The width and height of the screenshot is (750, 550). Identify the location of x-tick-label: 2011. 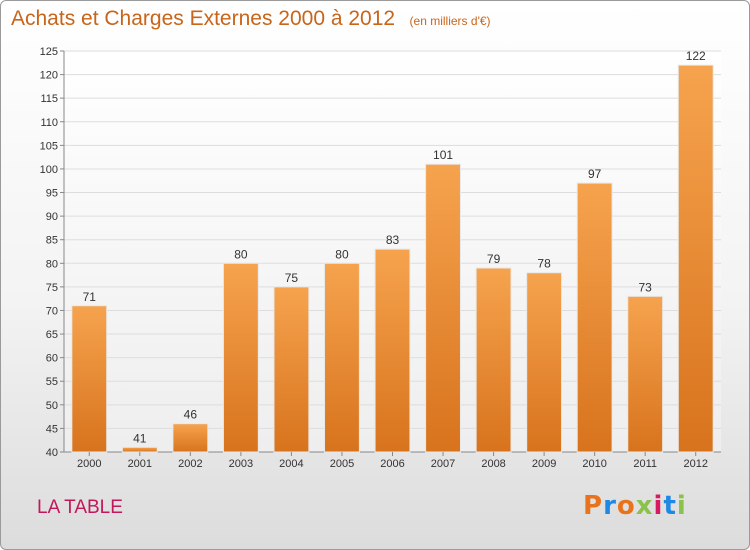
(645, 464).